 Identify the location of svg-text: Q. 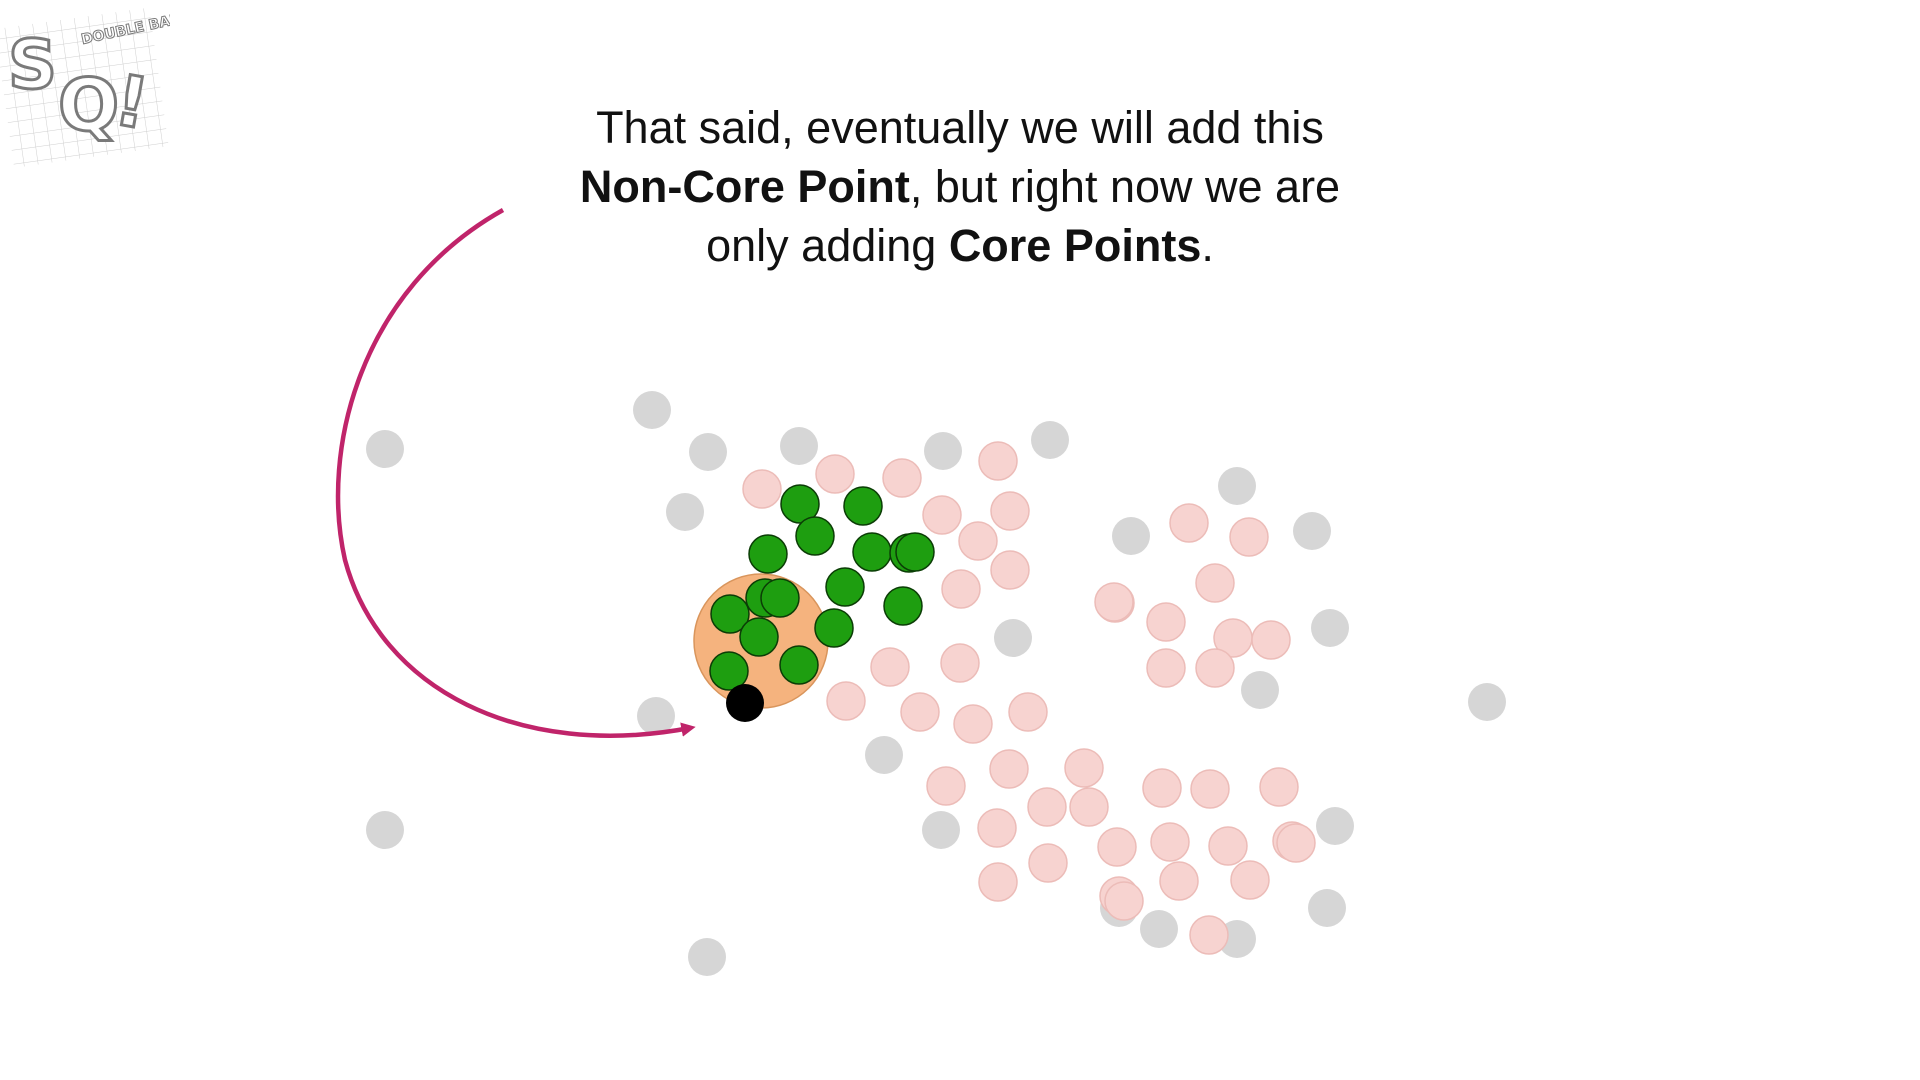
(88, 105).